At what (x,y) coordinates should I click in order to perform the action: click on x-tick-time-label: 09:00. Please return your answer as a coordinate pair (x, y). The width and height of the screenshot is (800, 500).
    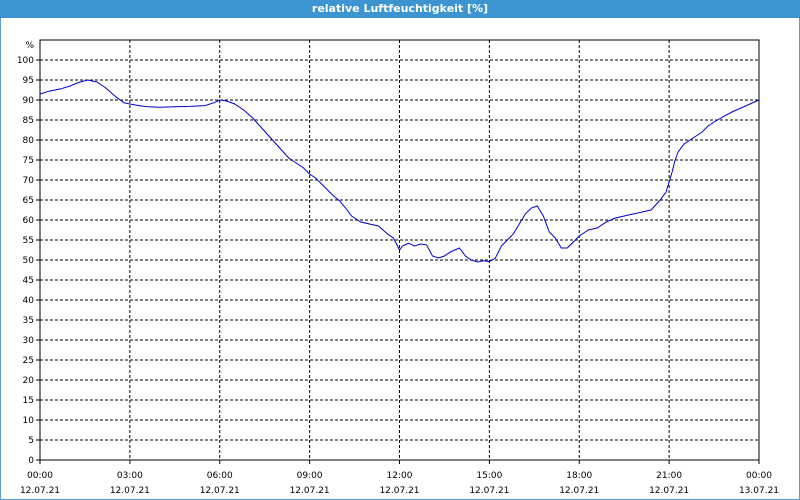
    Looking at the image, I should click on (310, 476).